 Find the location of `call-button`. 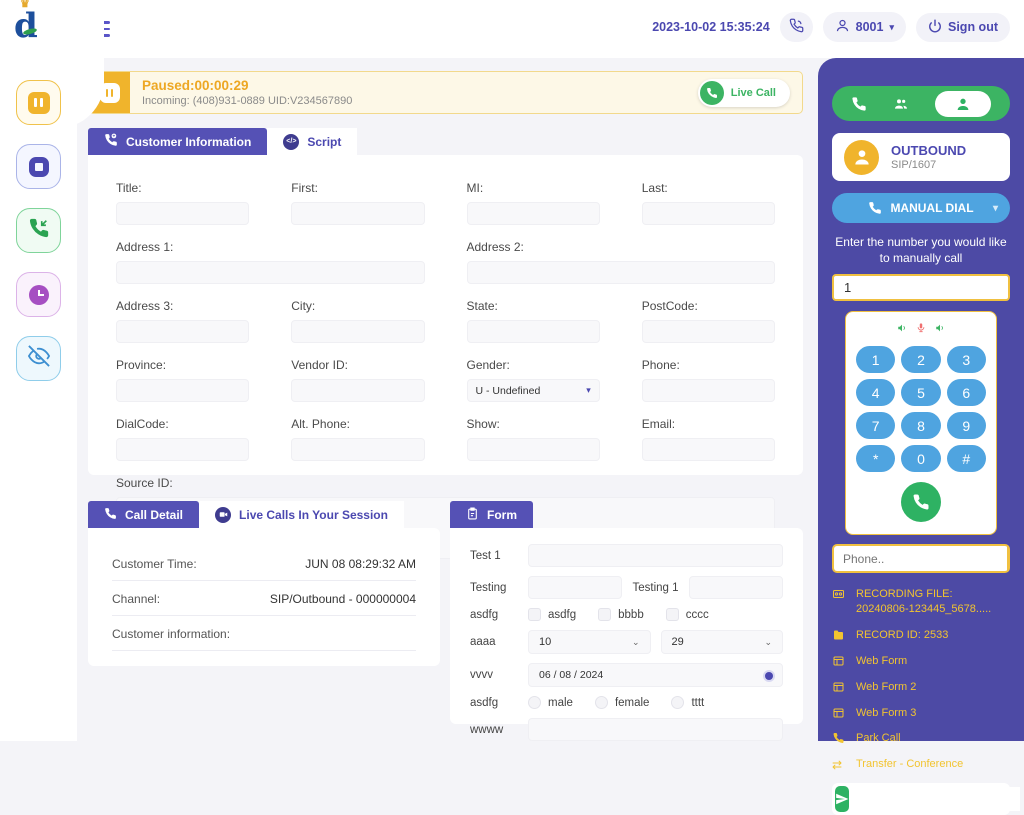

call-button is located at coordinates (921, 502).